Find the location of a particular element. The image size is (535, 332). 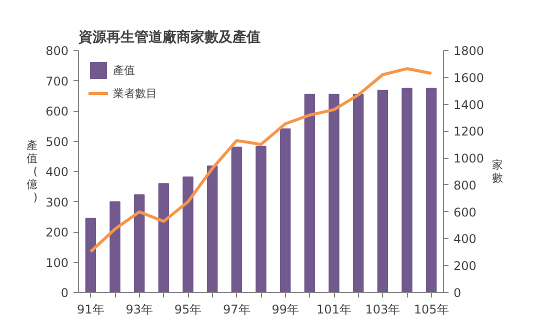

y-tick-label: 100 is located at coordinates (57, 263).